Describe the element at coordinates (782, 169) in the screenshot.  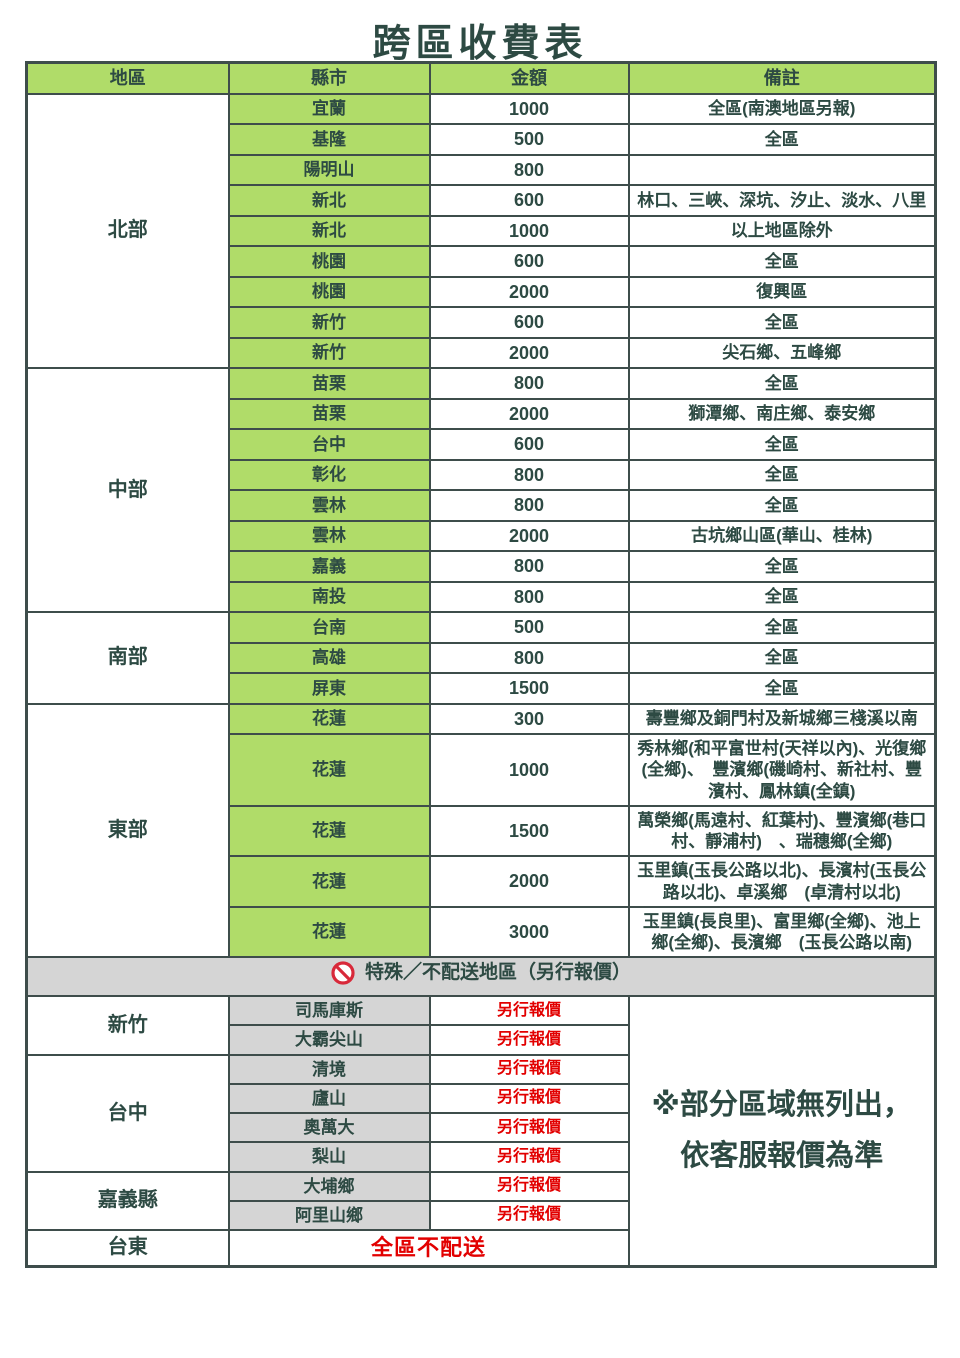
I see `note-cell` at that location.